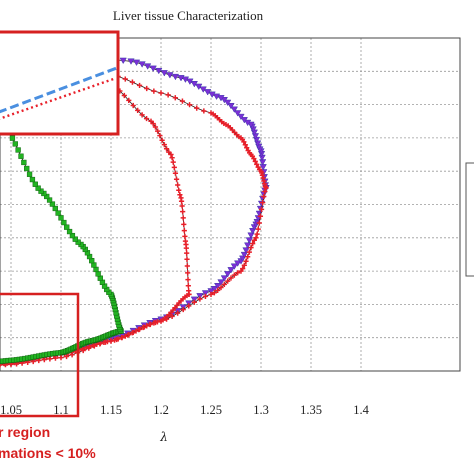 The image size is (474, 474). What do you see at coordinates (311, 410) in the screenshot?
I see `x-tick-label-6: 1.35` at bounding box center [311, 410].